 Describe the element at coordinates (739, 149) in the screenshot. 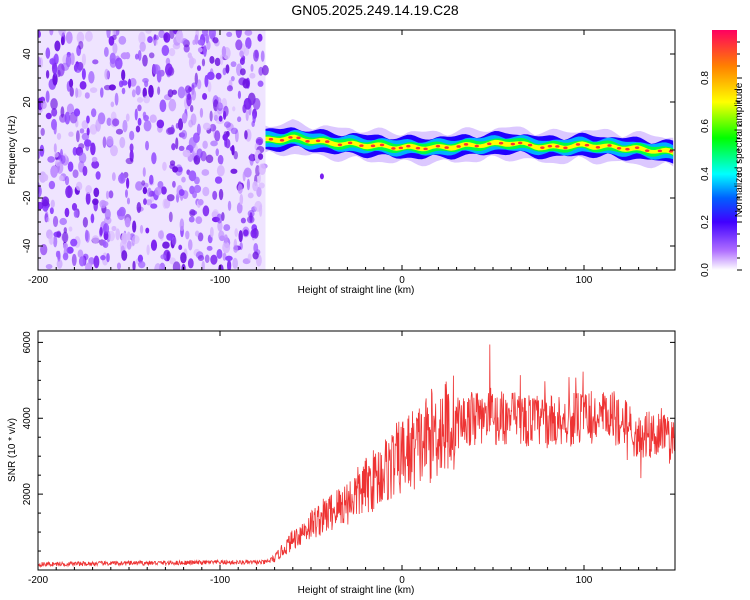

I see `colorbar-label: Normalized spectral amplitude` at that location.